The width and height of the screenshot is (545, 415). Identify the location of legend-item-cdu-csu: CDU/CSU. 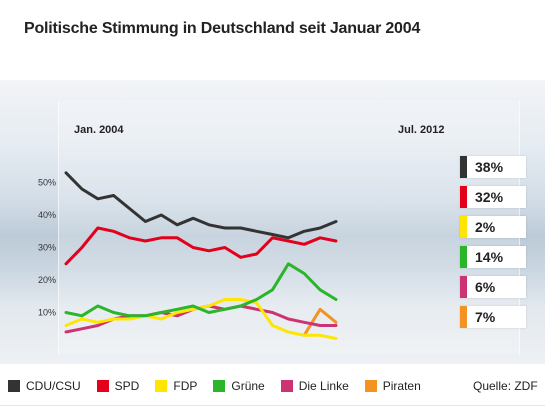
(44, 386).